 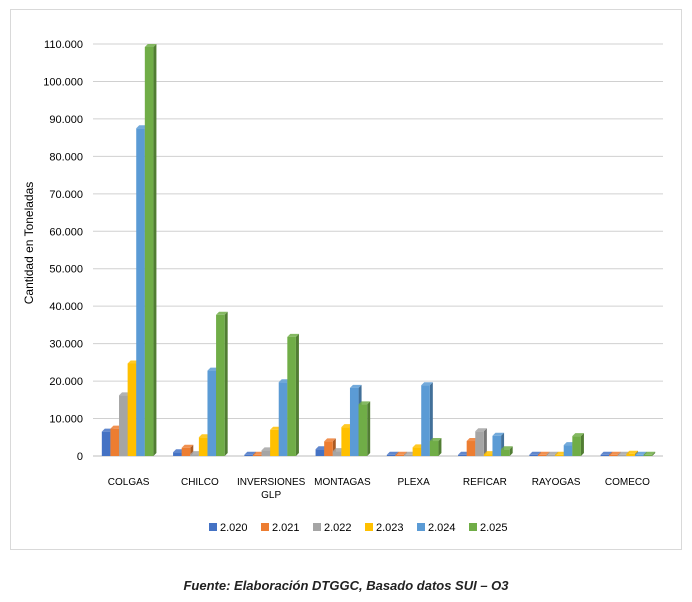 I want to click on legend-item: 2.022, so click(x=332, y=528).